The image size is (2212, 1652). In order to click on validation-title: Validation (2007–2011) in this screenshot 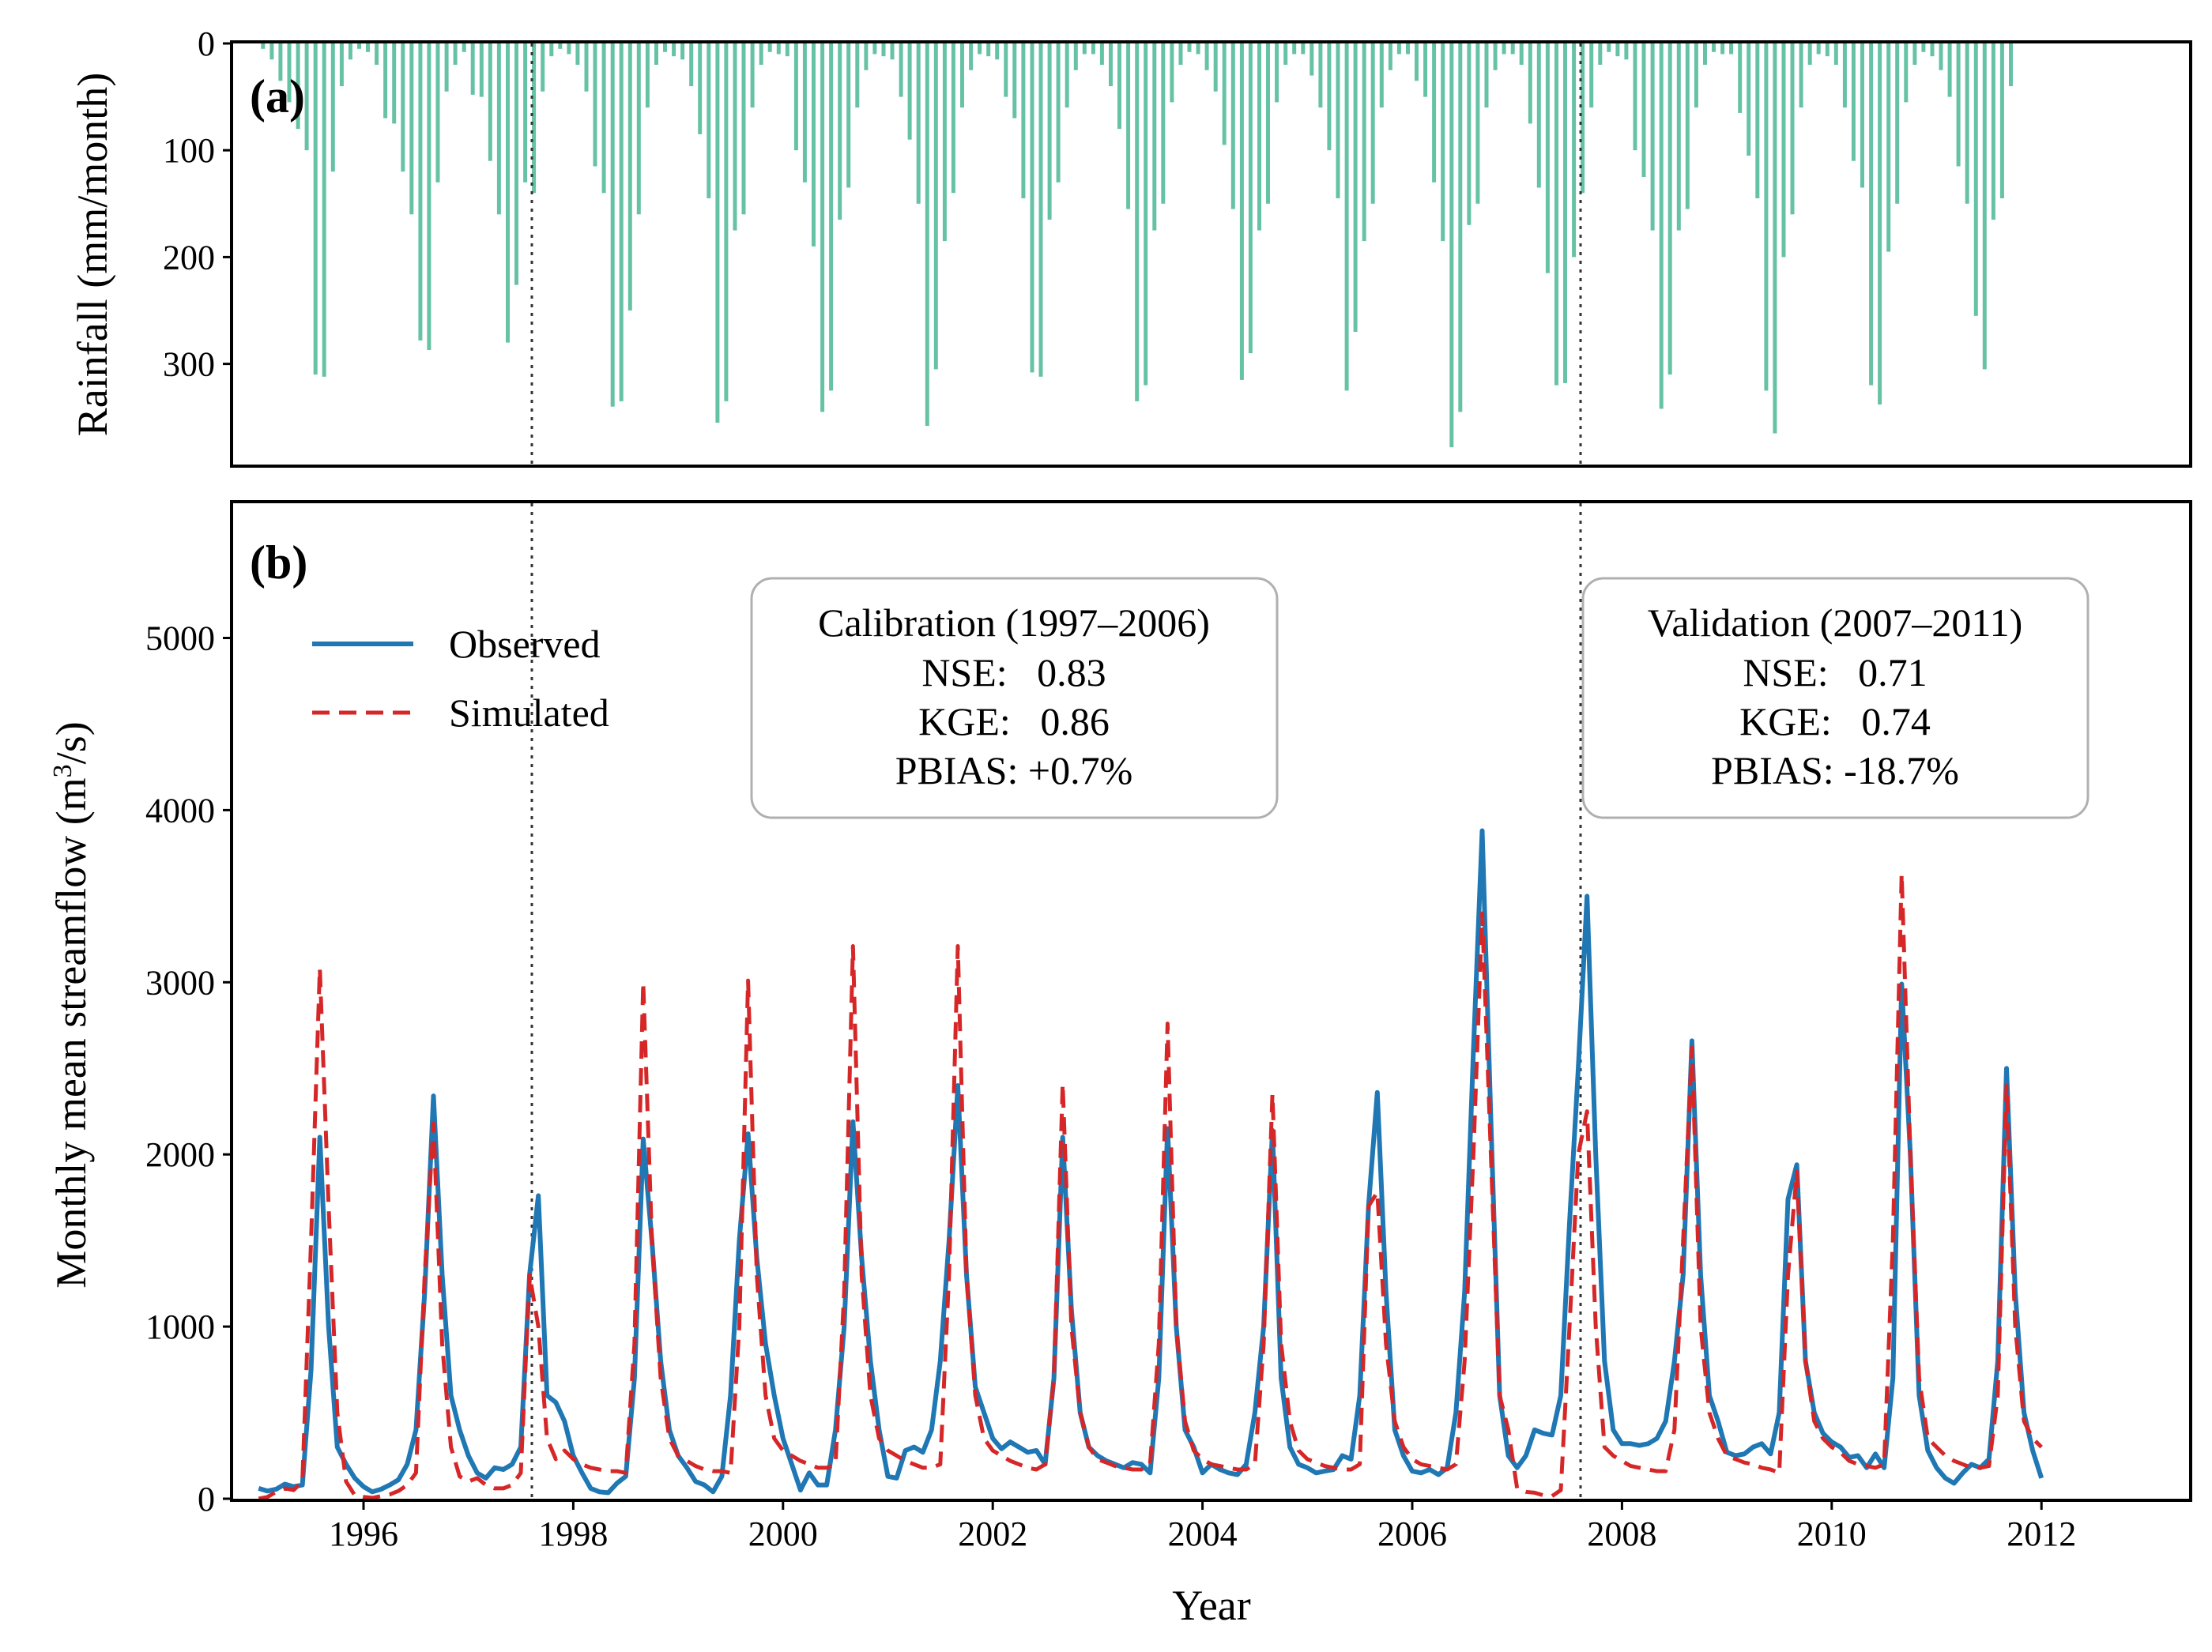, I will do `click(1835, 622)`.